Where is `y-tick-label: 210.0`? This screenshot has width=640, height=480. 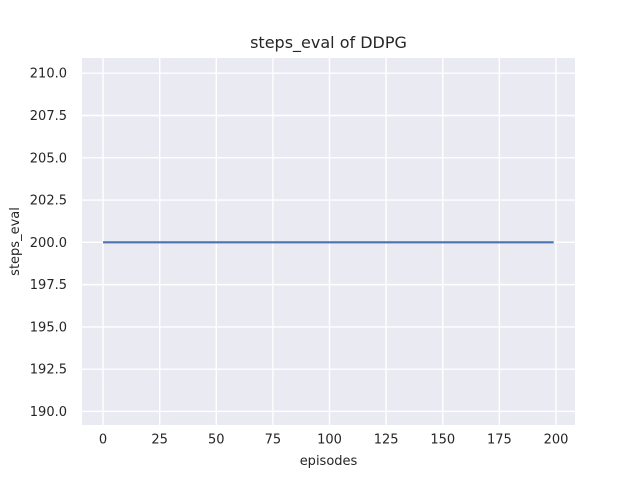
y-tick-label: 210.0 is located at coordinates (48, 74).